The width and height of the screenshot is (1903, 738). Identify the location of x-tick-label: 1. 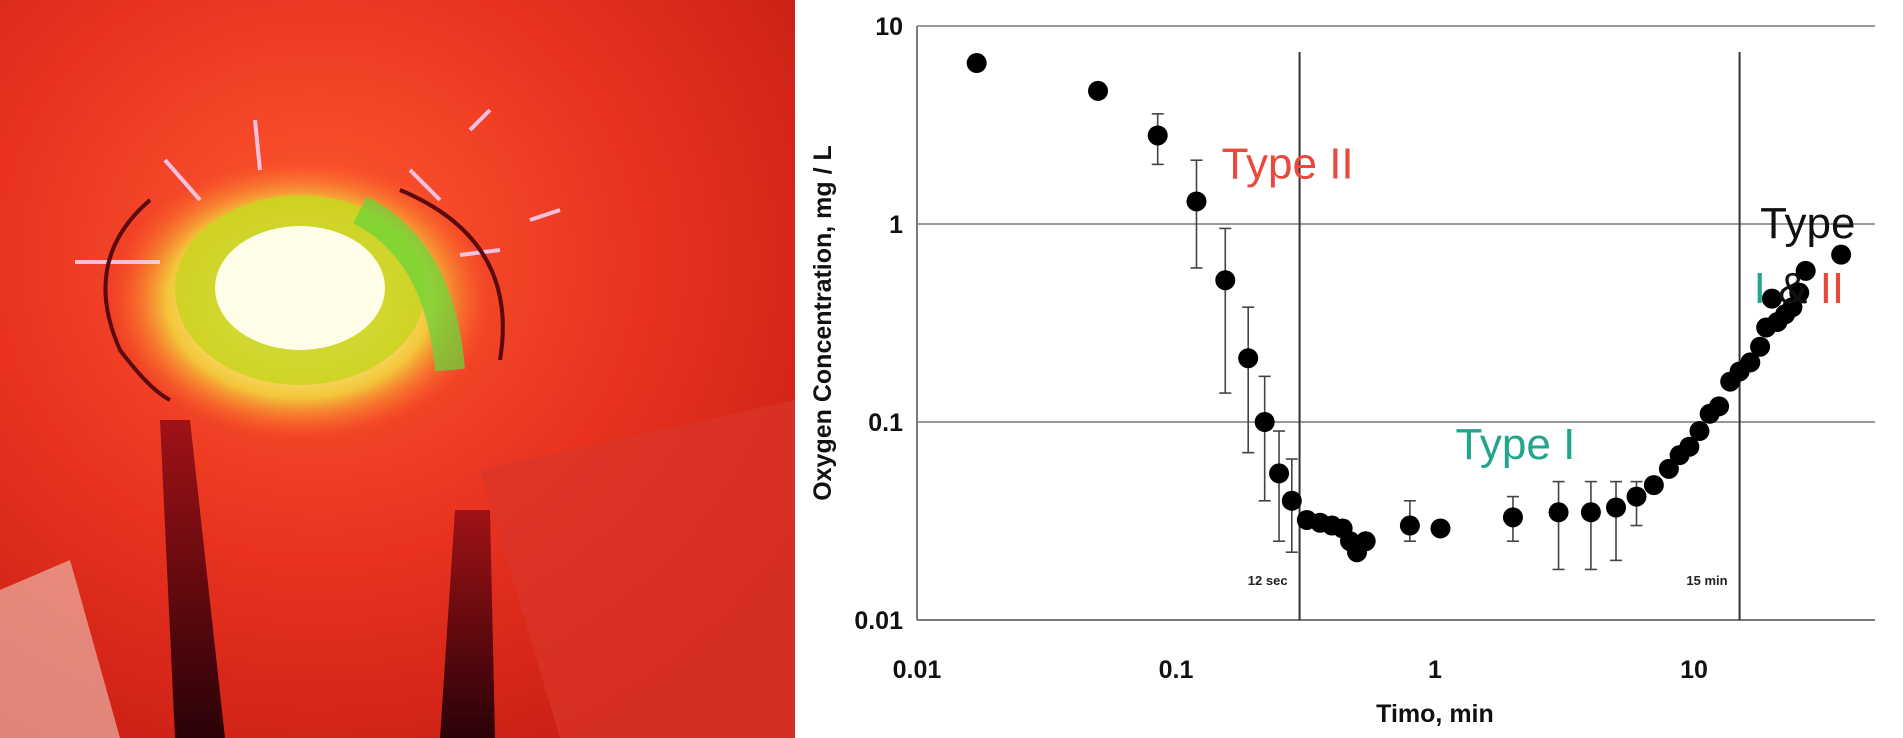
(1435, 670).